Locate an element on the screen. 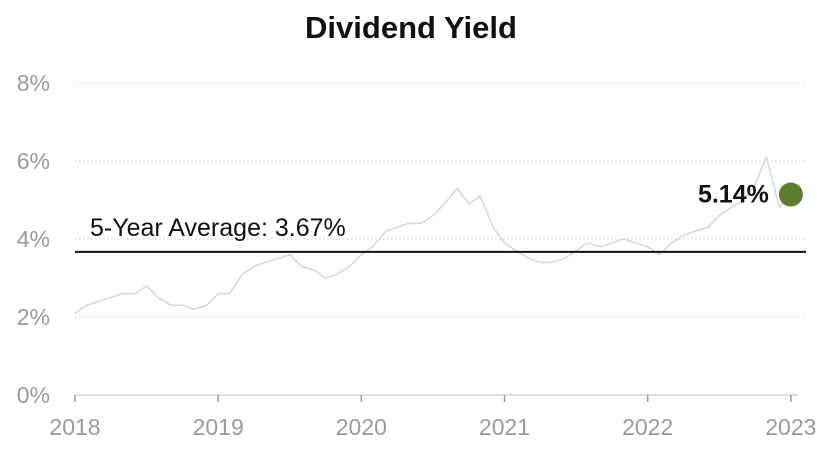 The image size is (822, 450). y-tick-label: 8% is located at coordinates (33, 83).